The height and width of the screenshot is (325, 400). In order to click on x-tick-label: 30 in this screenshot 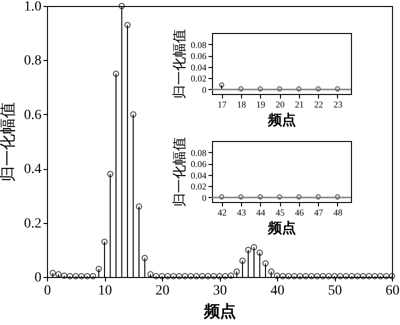, I will do `click(220, 291)`.